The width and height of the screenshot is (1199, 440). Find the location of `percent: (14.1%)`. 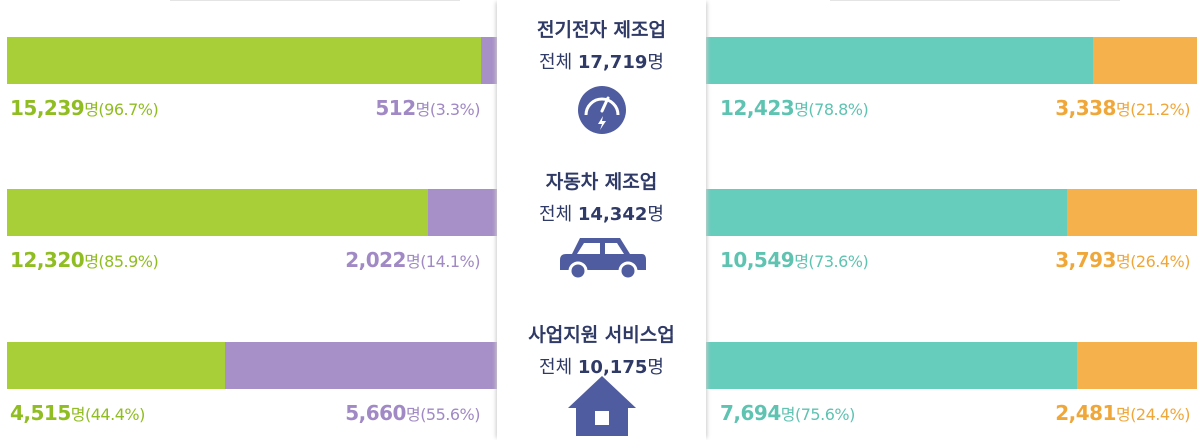

percent: (14.1%) is located at coordinates (450, 261).